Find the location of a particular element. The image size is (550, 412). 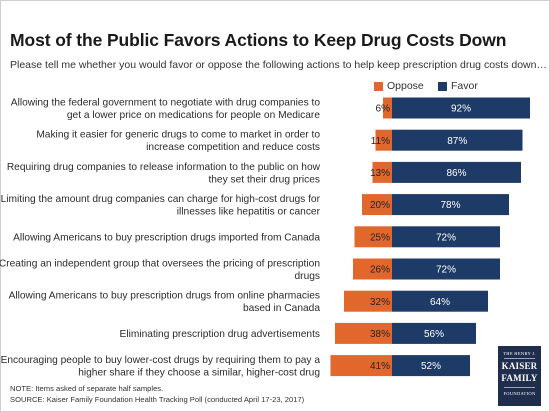

favor-data-label: 56% is located at coordinates (434, 334).